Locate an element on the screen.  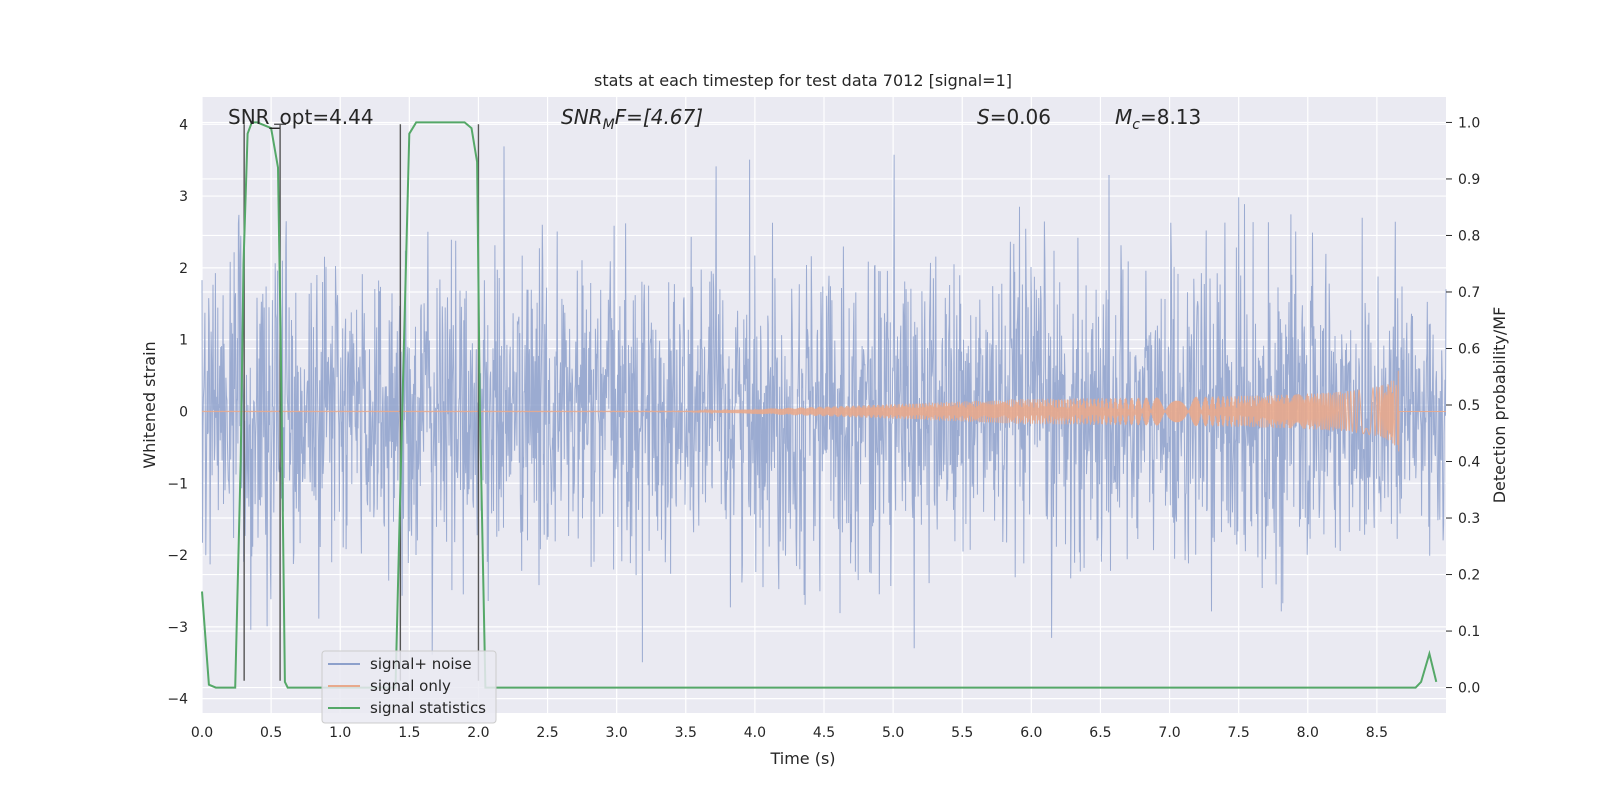
y-right-tick-label: 0.9 is located at coordinates (1469, 180).